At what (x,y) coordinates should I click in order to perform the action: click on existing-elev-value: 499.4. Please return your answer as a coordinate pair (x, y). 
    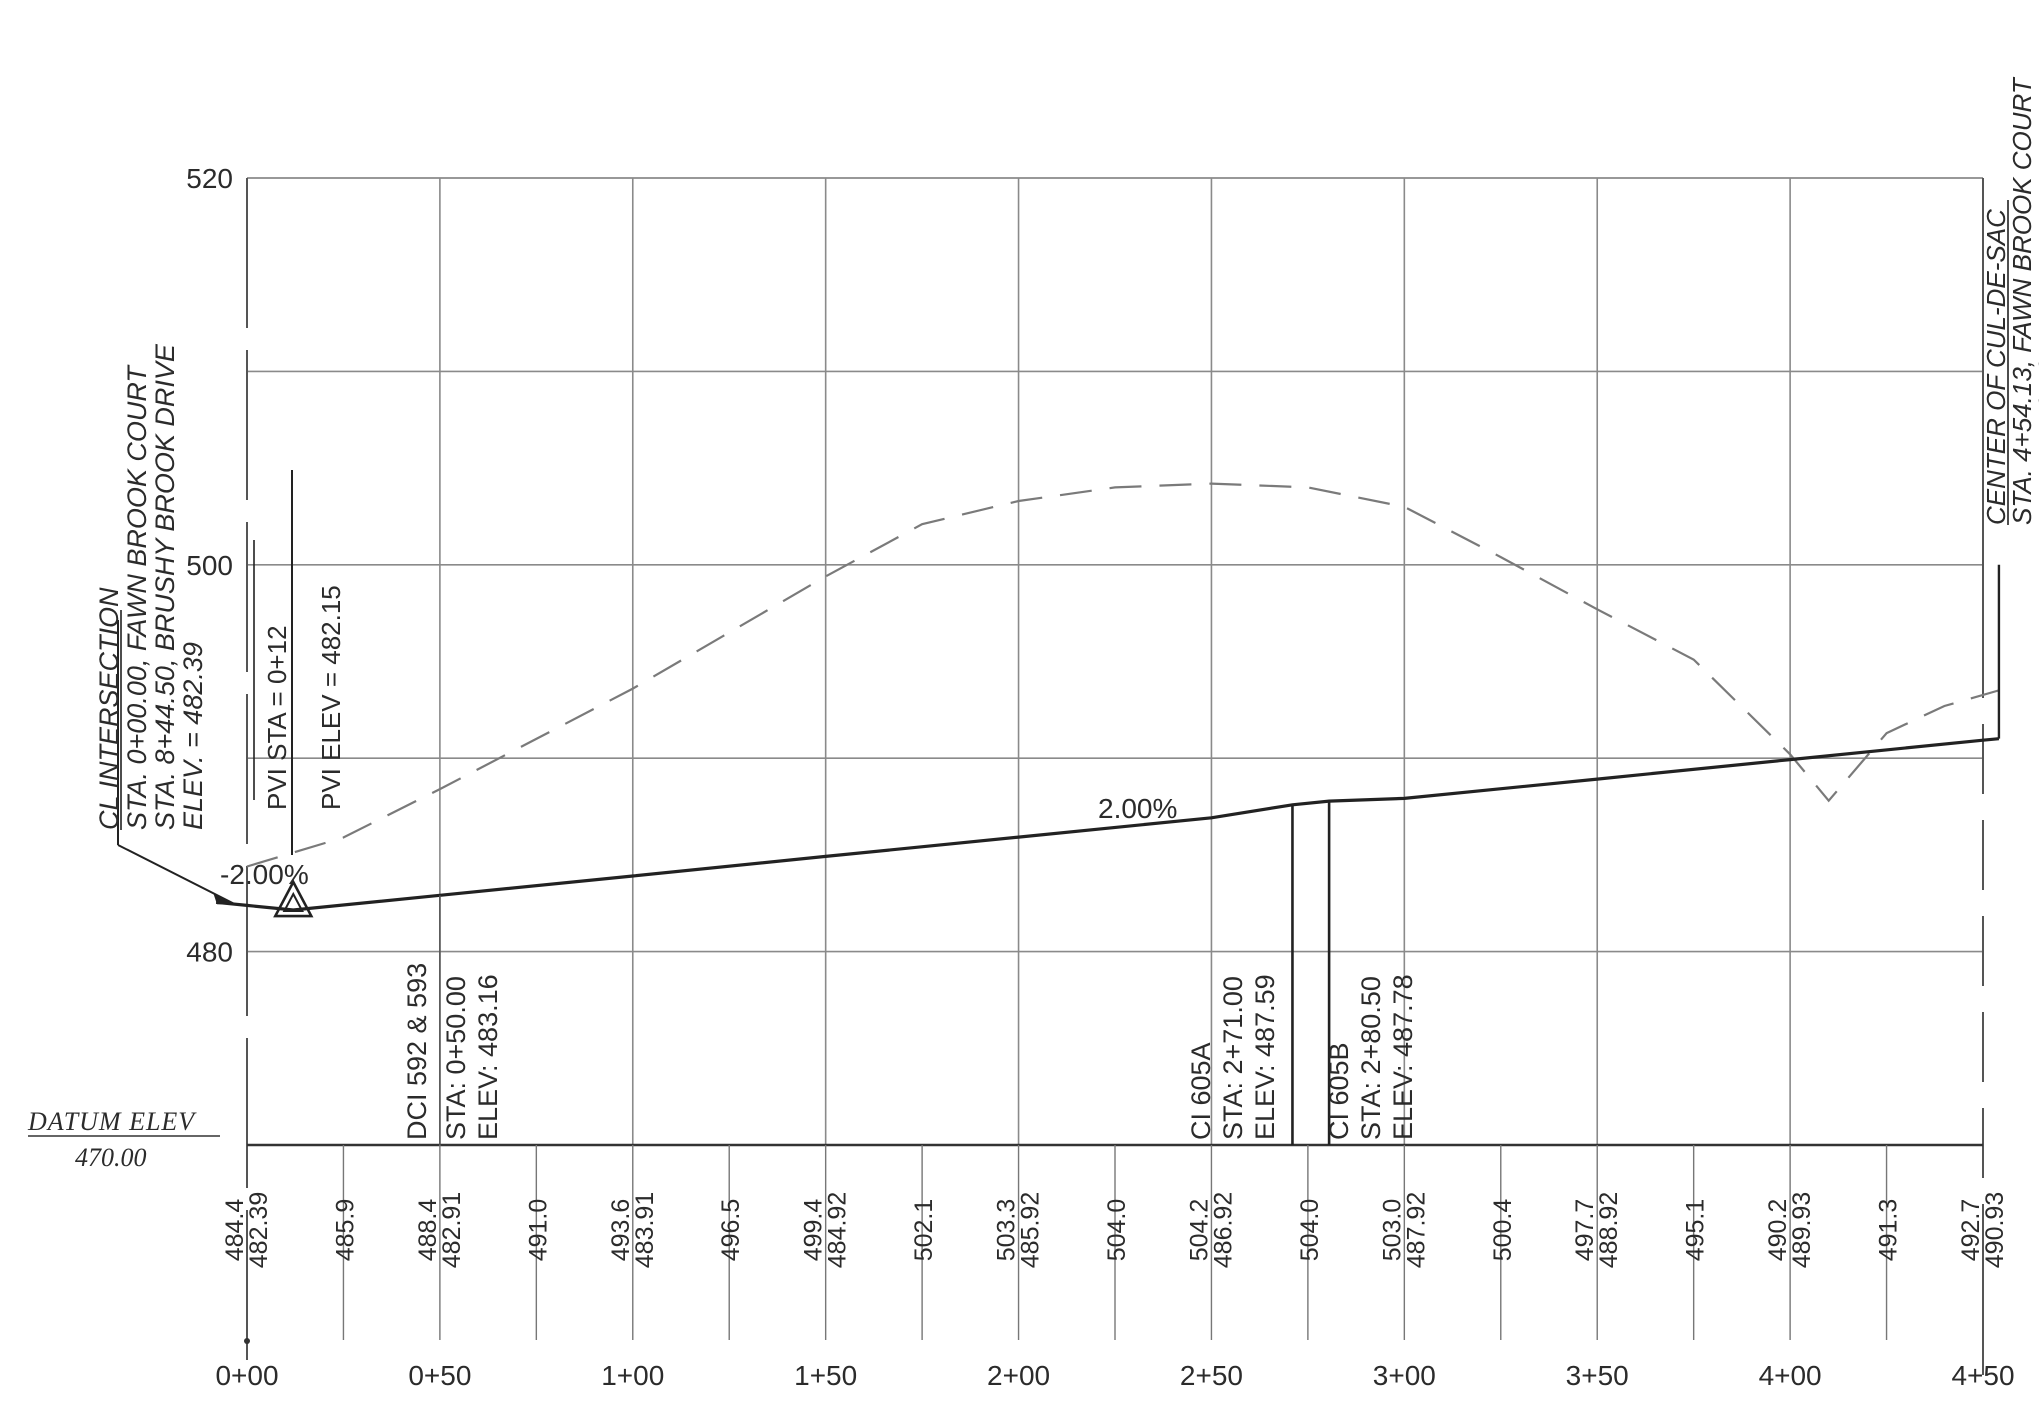
    Looking at the image, I should click on (814, 1230).